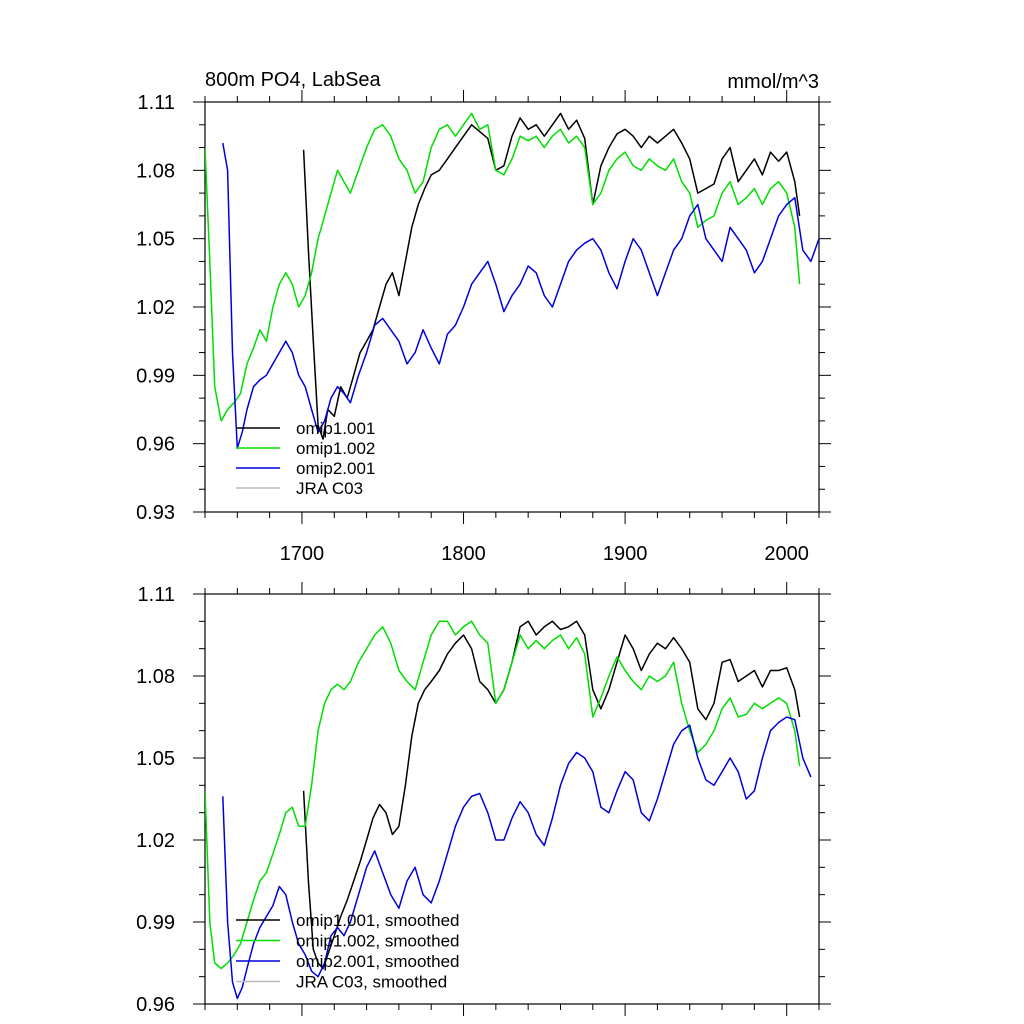 Image resolution: width=1024 pixels, height=1024 pixels. Describe the element at coordinates (371, 982) in the screenshot. I see `legend-label: JRA C03, smoothed` at that location.